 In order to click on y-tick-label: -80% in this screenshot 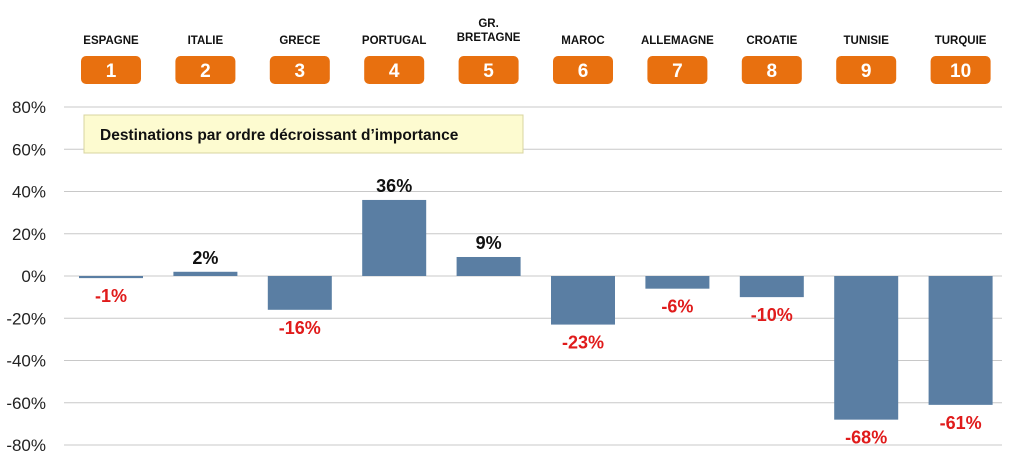, I will do `click(26, 445)`.